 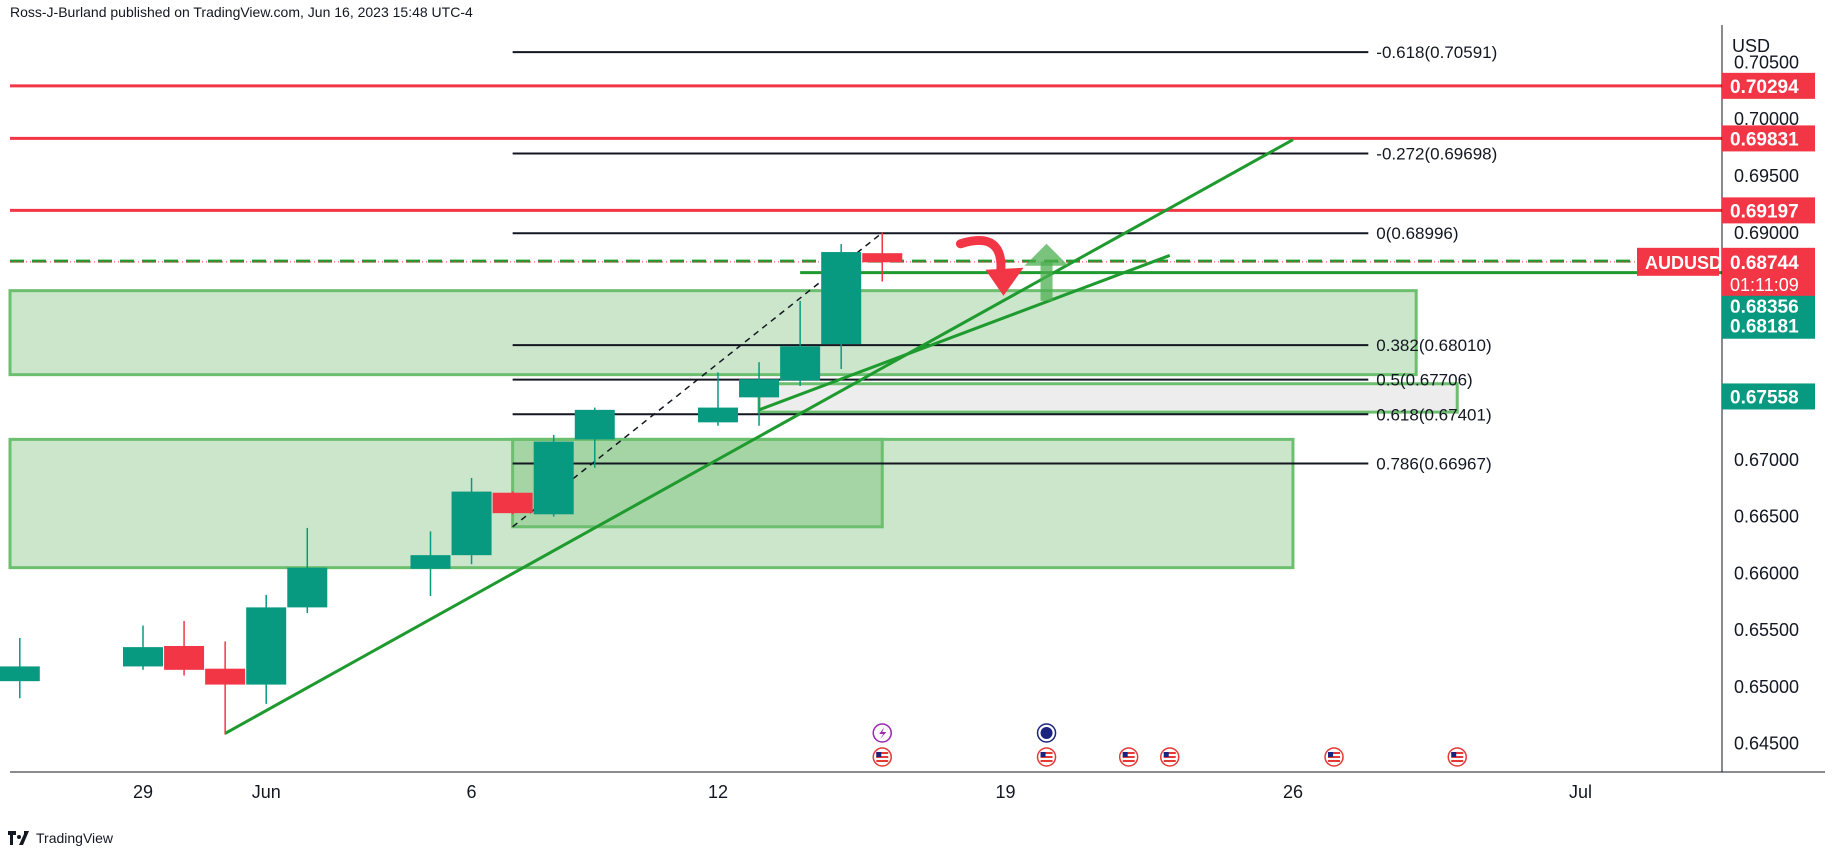 I want to click on y-tick-label: 0.70500, so click(x=1766, y=62).